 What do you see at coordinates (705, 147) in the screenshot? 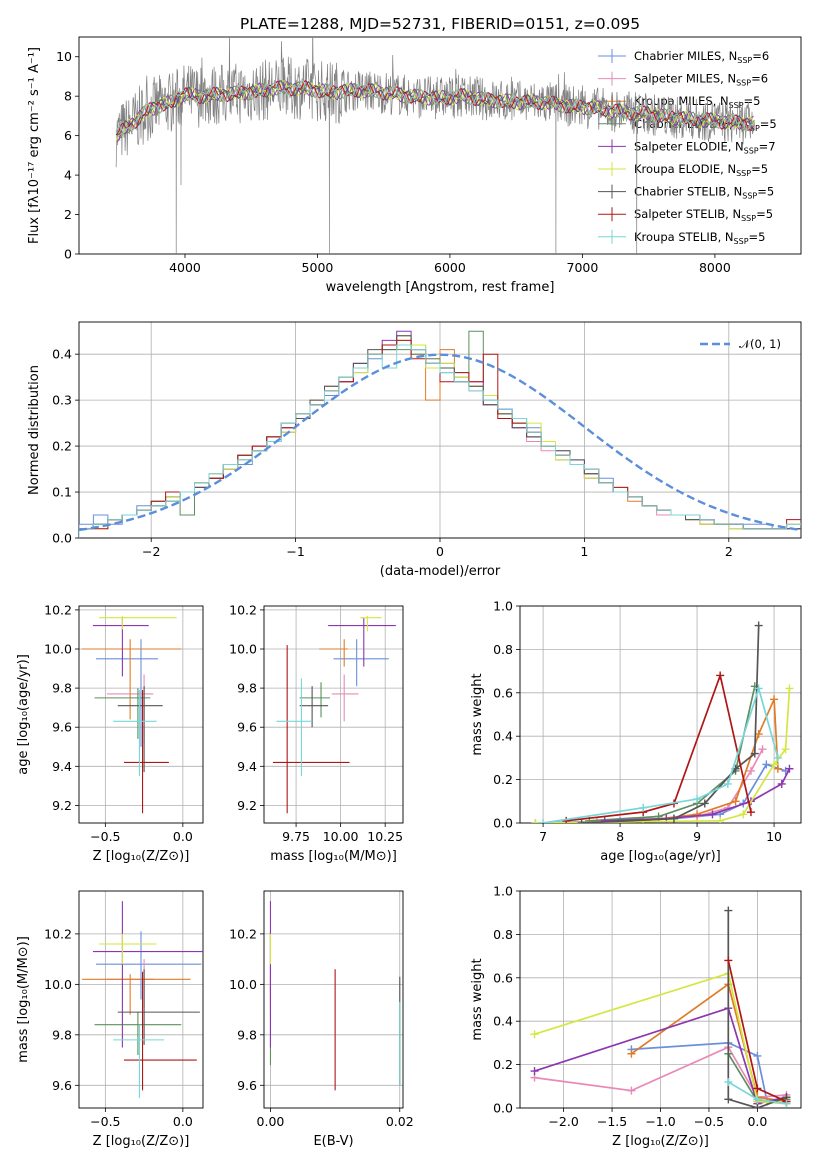
I see `legend-label: Salpeter ELODIE, NSSP=7` at bounding box center [705, 147].